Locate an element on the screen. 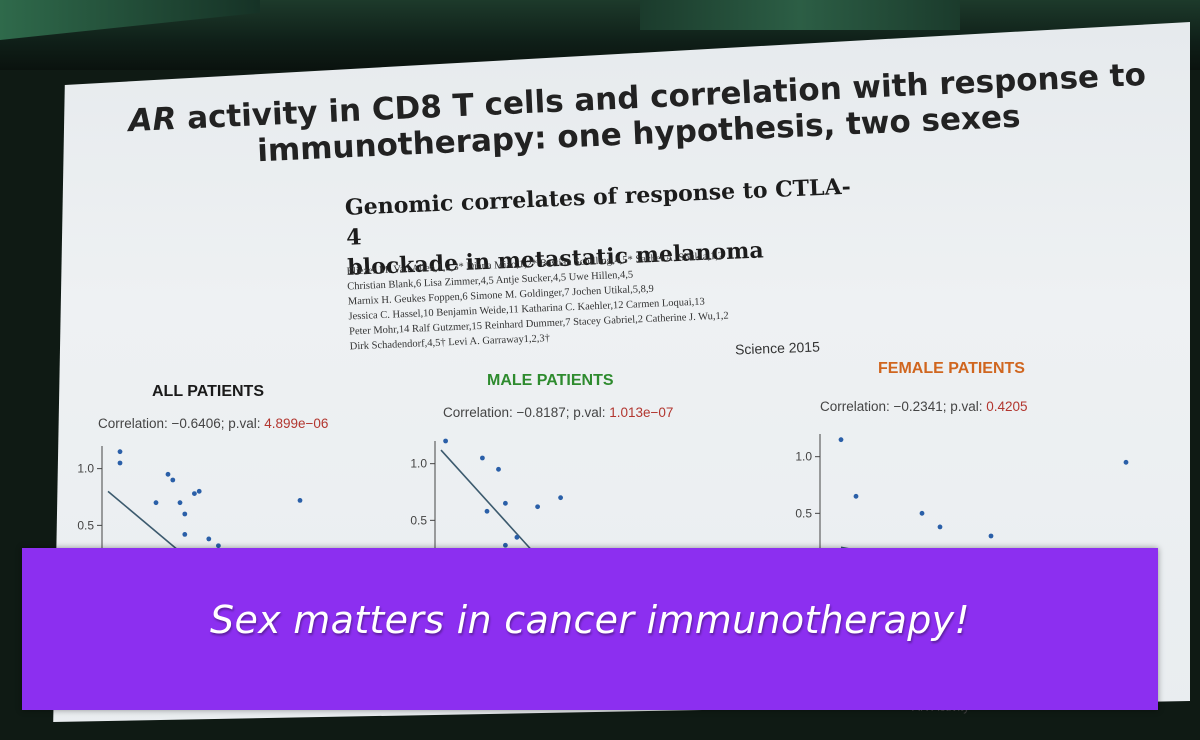 This screenshot has height=740, width=1200. corr-pvalue: 4.899e−06 is located at coordinates (296, 423).